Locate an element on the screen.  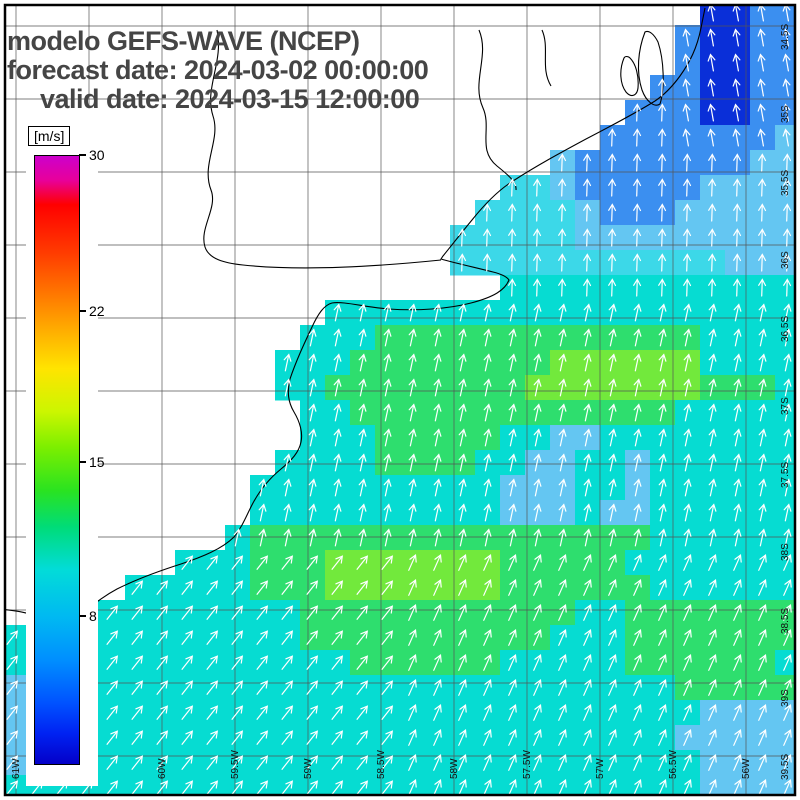
latitude-label: 36.5S is located at coordinates (785, 329).